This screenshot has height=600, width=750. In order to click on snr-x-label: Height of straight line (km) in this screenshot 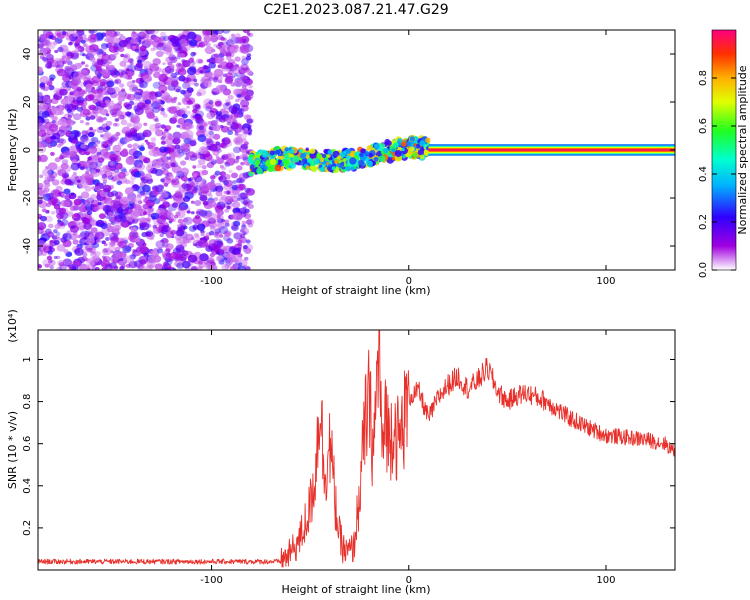, I will do `click(355, 589)`.